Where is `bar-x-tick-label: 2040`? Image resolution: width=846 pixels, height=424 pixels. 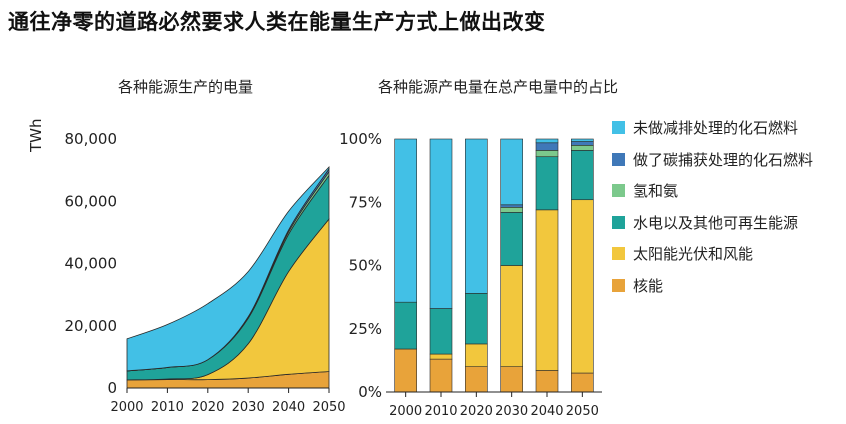
bar-x-tick-label: 2040 is located at coordinates (546, 411).